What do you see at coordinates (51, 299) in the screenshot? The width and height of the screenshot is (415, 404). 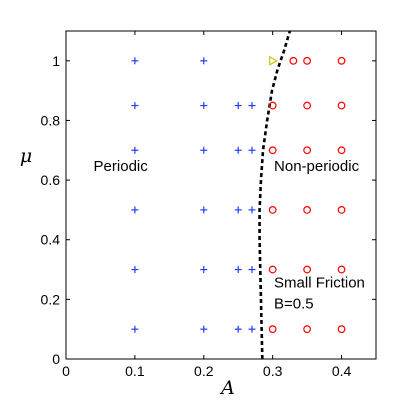 I see `y-tick-label: 0.2` at bounding box center [51, 299].